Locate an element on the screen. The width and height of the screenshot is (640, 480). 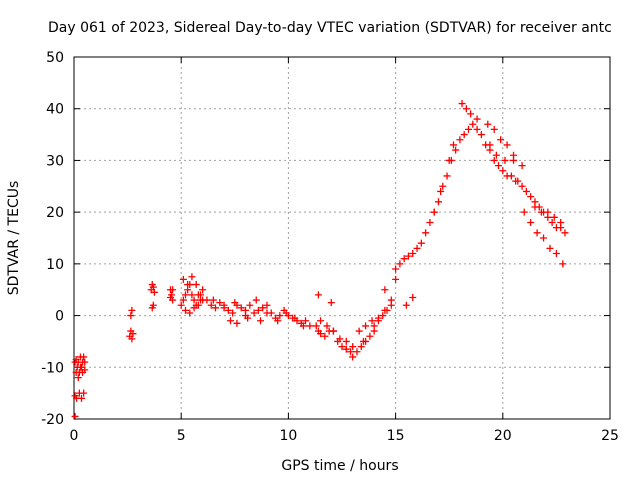
y-tick-label: 30 is located at coordinates (55, 161).